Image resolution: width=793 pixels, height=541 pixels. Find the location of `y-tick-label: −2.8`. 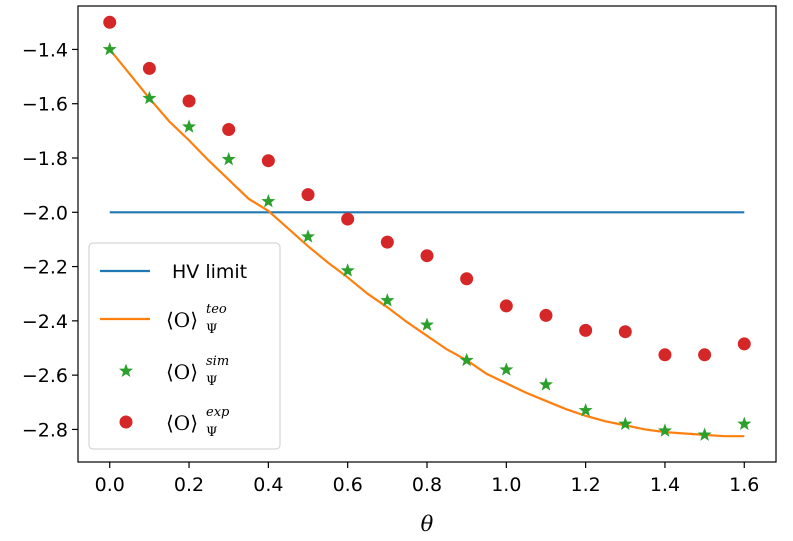

y-tick-label: −2.8 is located at coordinates (45, 430).